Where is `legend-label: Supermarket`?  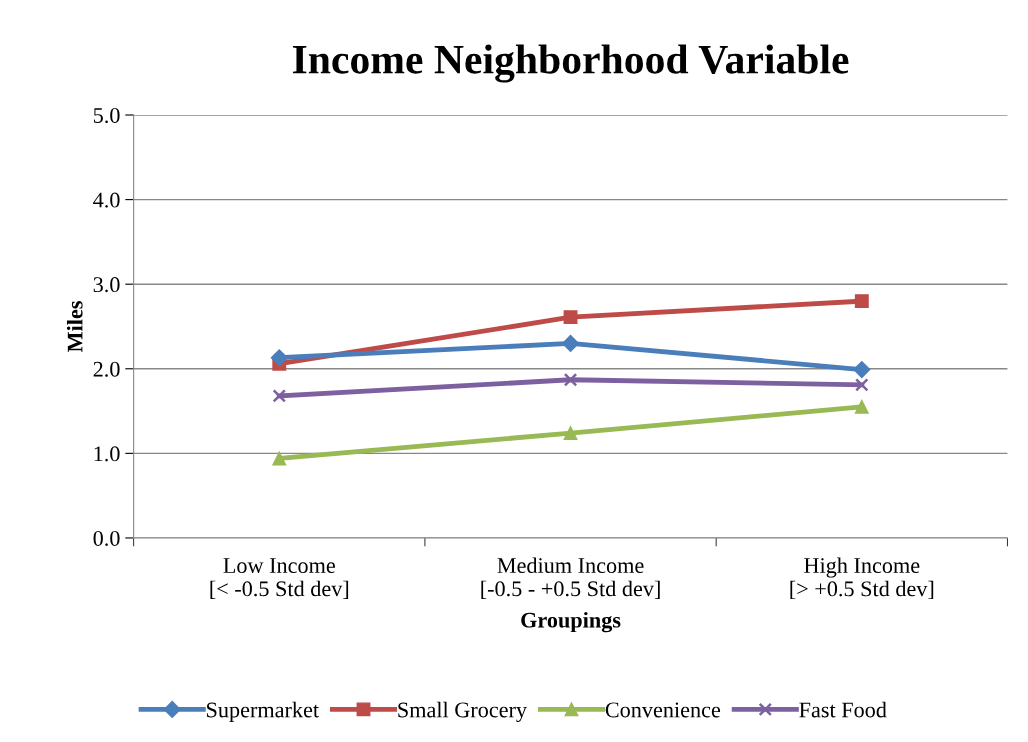
legend-label: Supermarket is located at coordinates (263, 711).